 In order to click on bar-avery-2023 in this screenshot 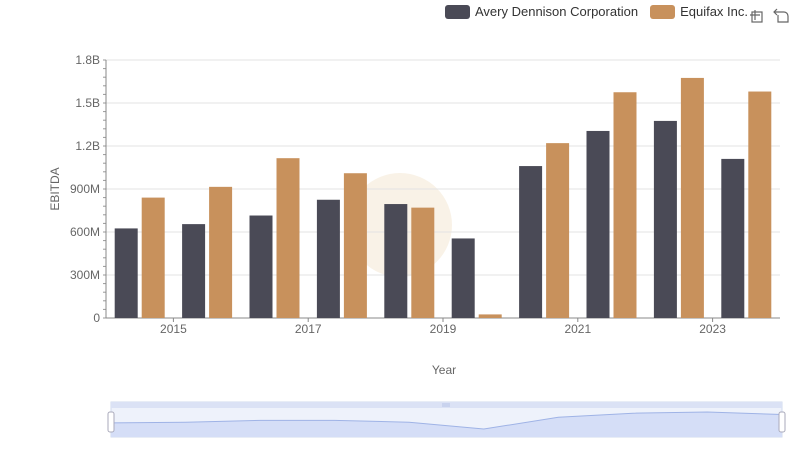, I will do `click(733, 238)`.